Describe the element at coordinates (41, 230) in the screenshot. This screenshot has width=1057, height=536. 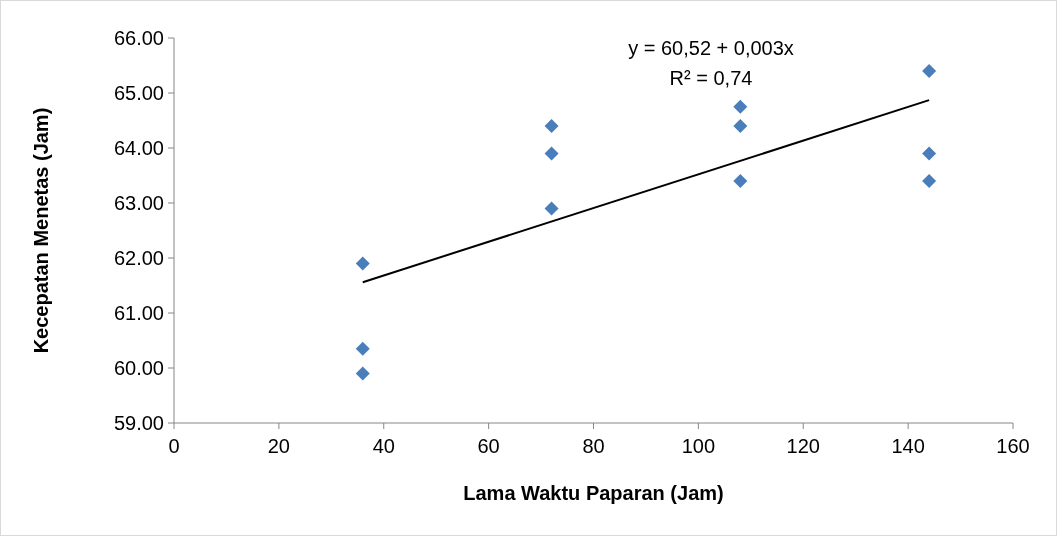
I see `y-axis-title: Kecepatan Menetas (Jam)` at that location.